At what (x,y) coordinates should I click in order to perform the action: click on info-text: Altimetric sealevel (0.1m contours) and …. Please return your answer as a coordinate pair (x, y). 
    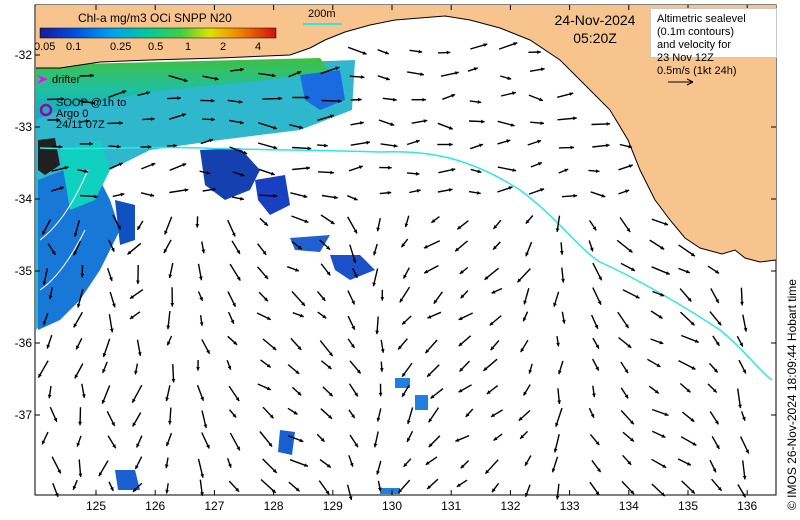
    Looking at the image, I should click on (701, 45).